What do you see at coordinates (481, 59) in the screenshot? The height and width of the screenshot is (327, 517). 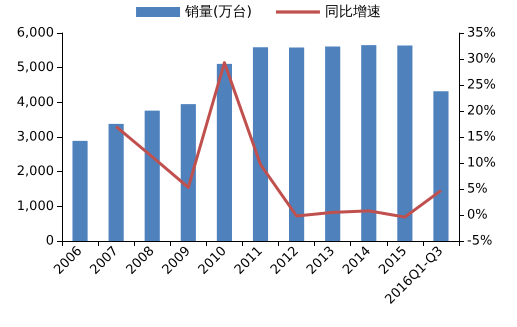 I see `y2-tick-label: 30%` at bounding box center [481, 59].